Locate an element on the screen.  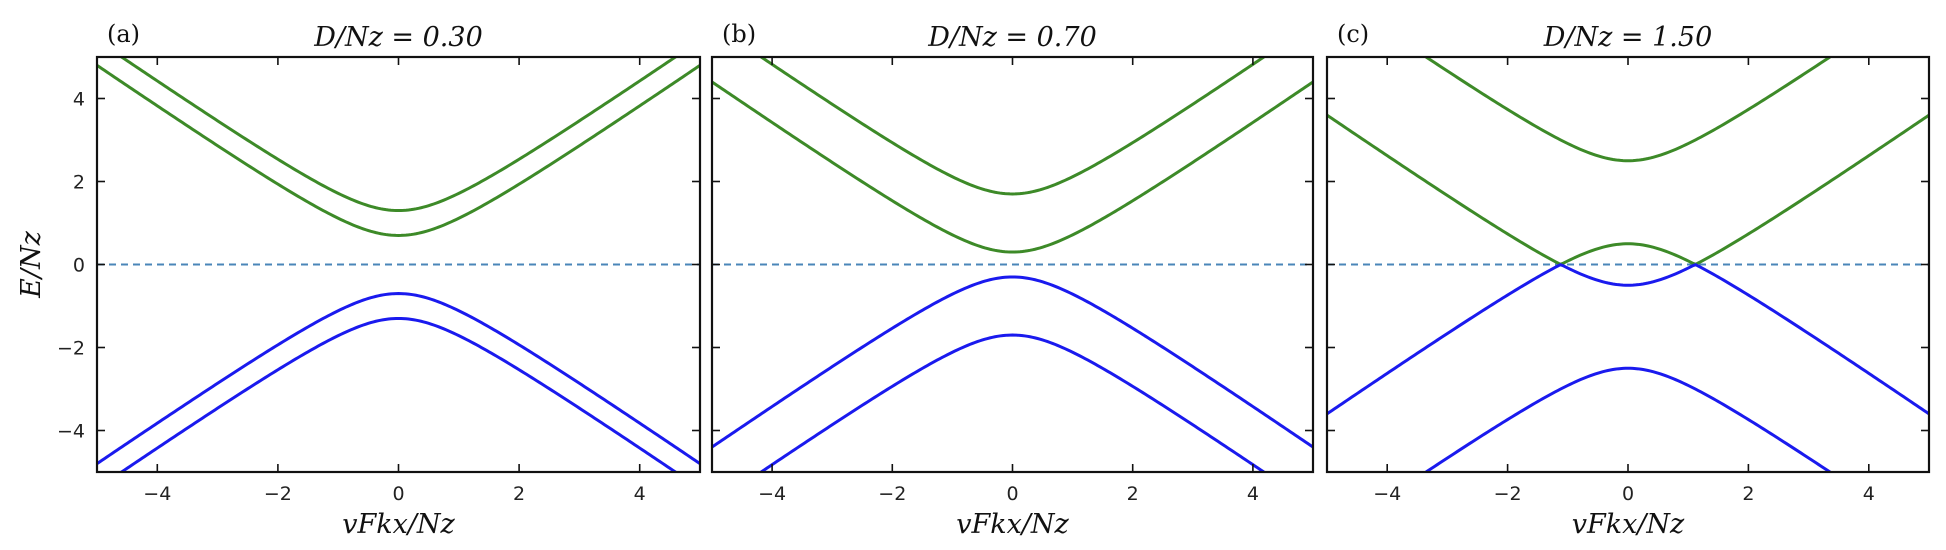
panel-label: (c) is located at coordinates (1353, 34).